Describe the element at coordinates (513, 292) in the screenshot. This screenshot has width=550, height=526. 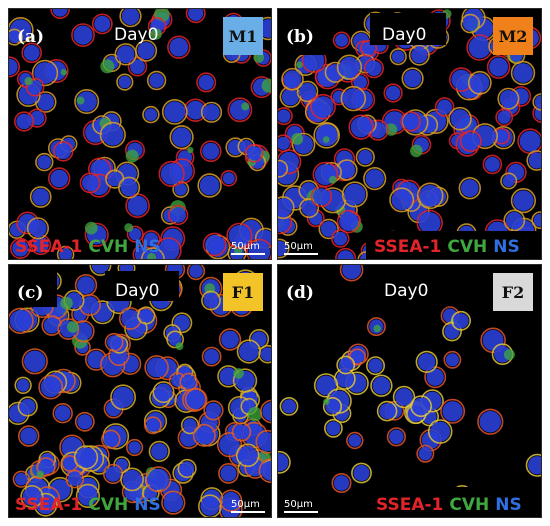
I see `sample-tag: F2` at that location.